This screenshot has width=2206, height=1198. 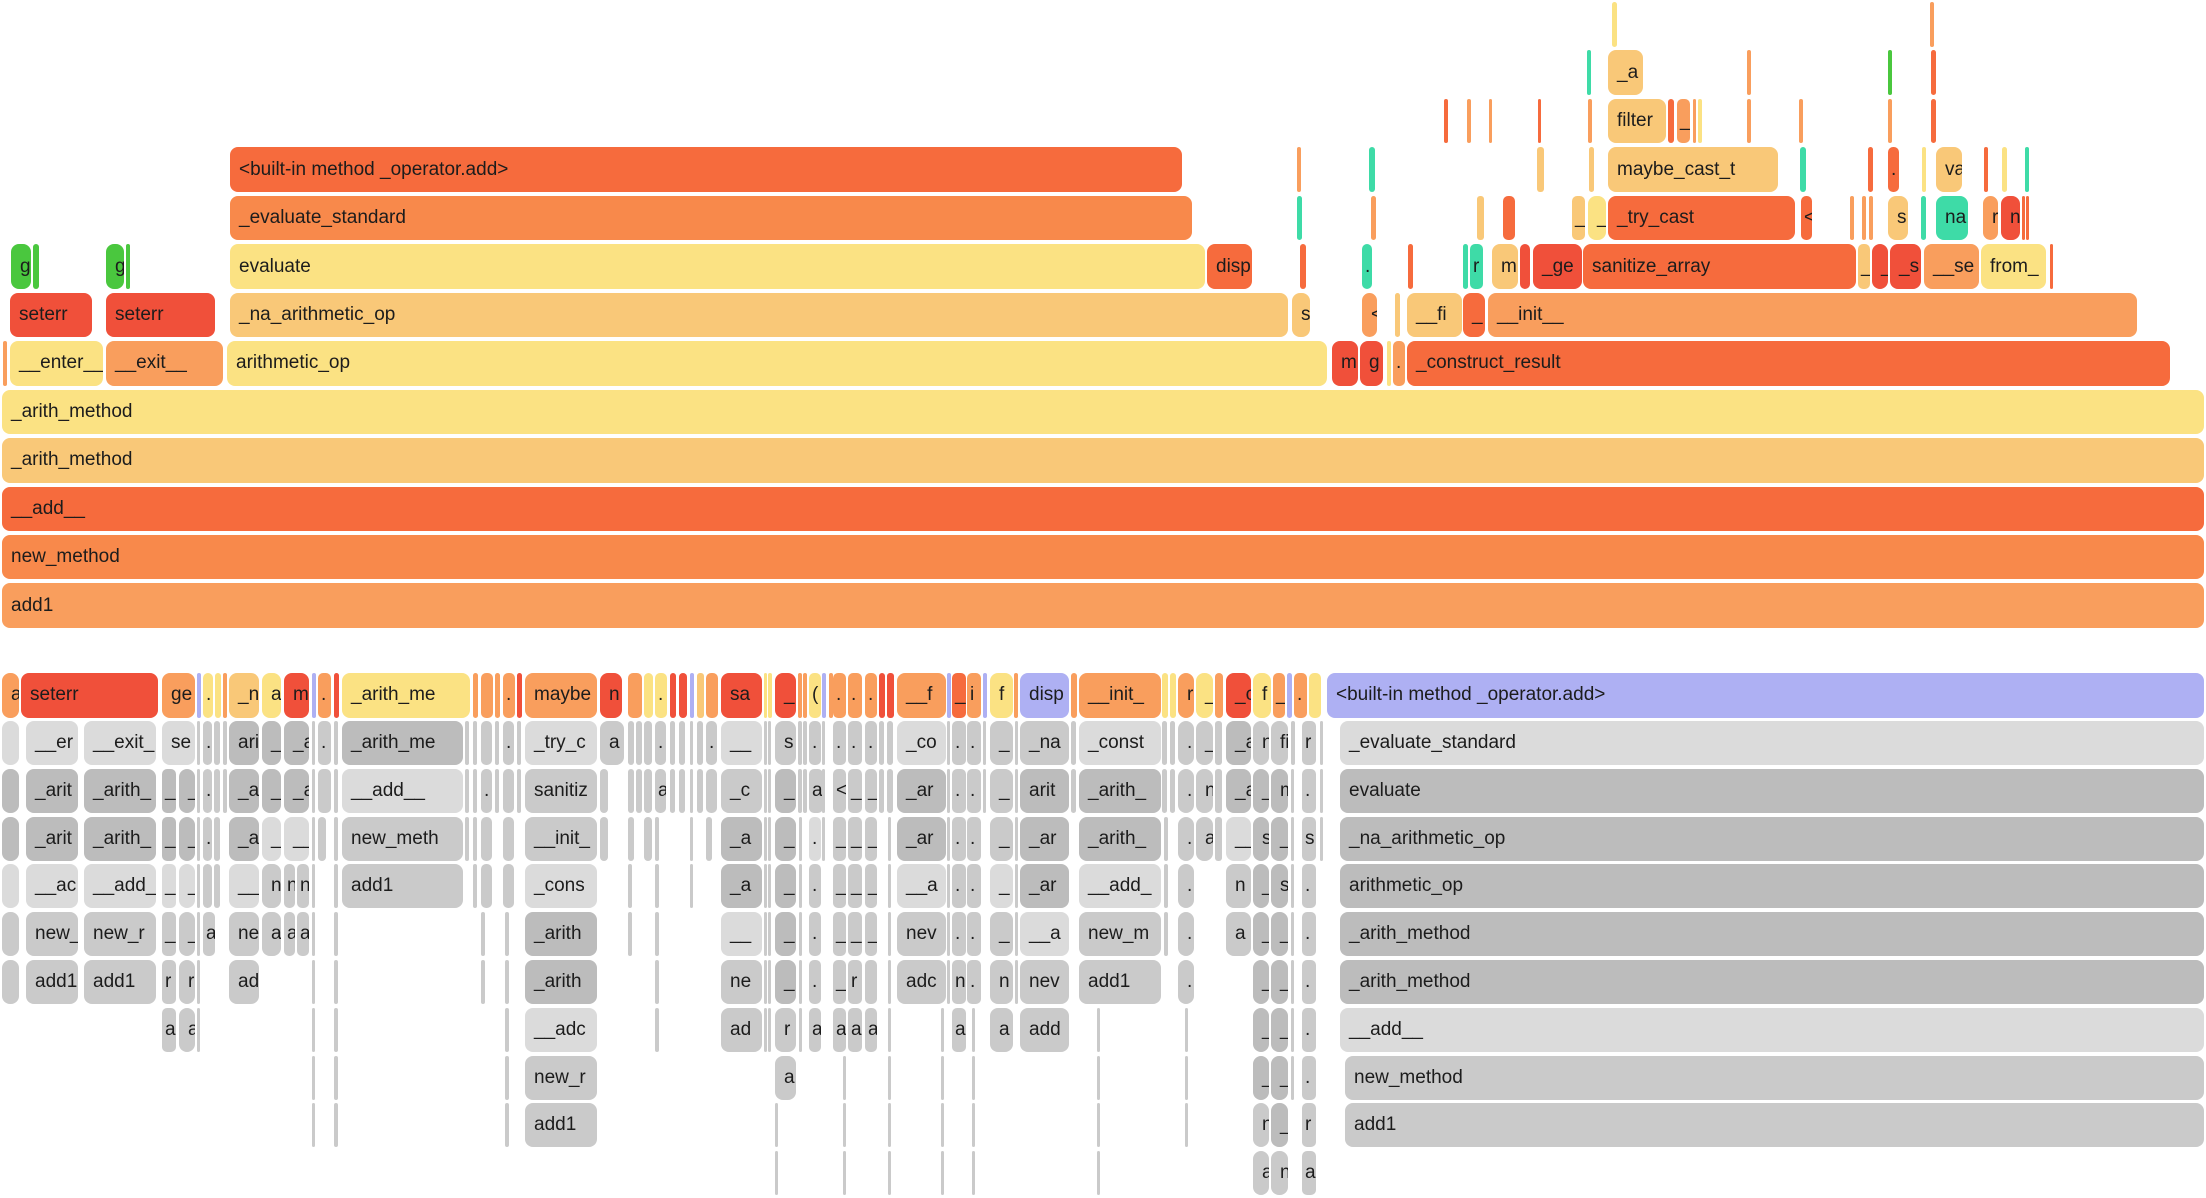 I want to click on frame-block: g, so click(x=1371, y=363).